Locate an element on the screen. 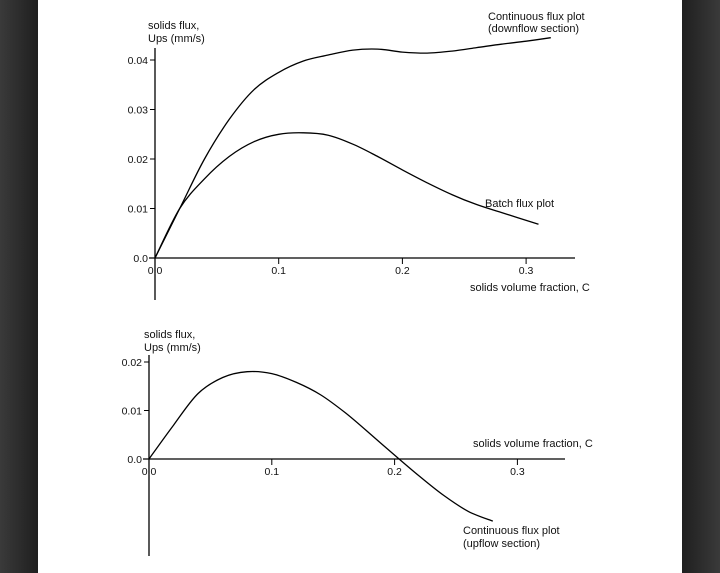 The image size is (720, 573). chart-0-y-tick-label-3: 0.03 is located at coordinates (138, 111).